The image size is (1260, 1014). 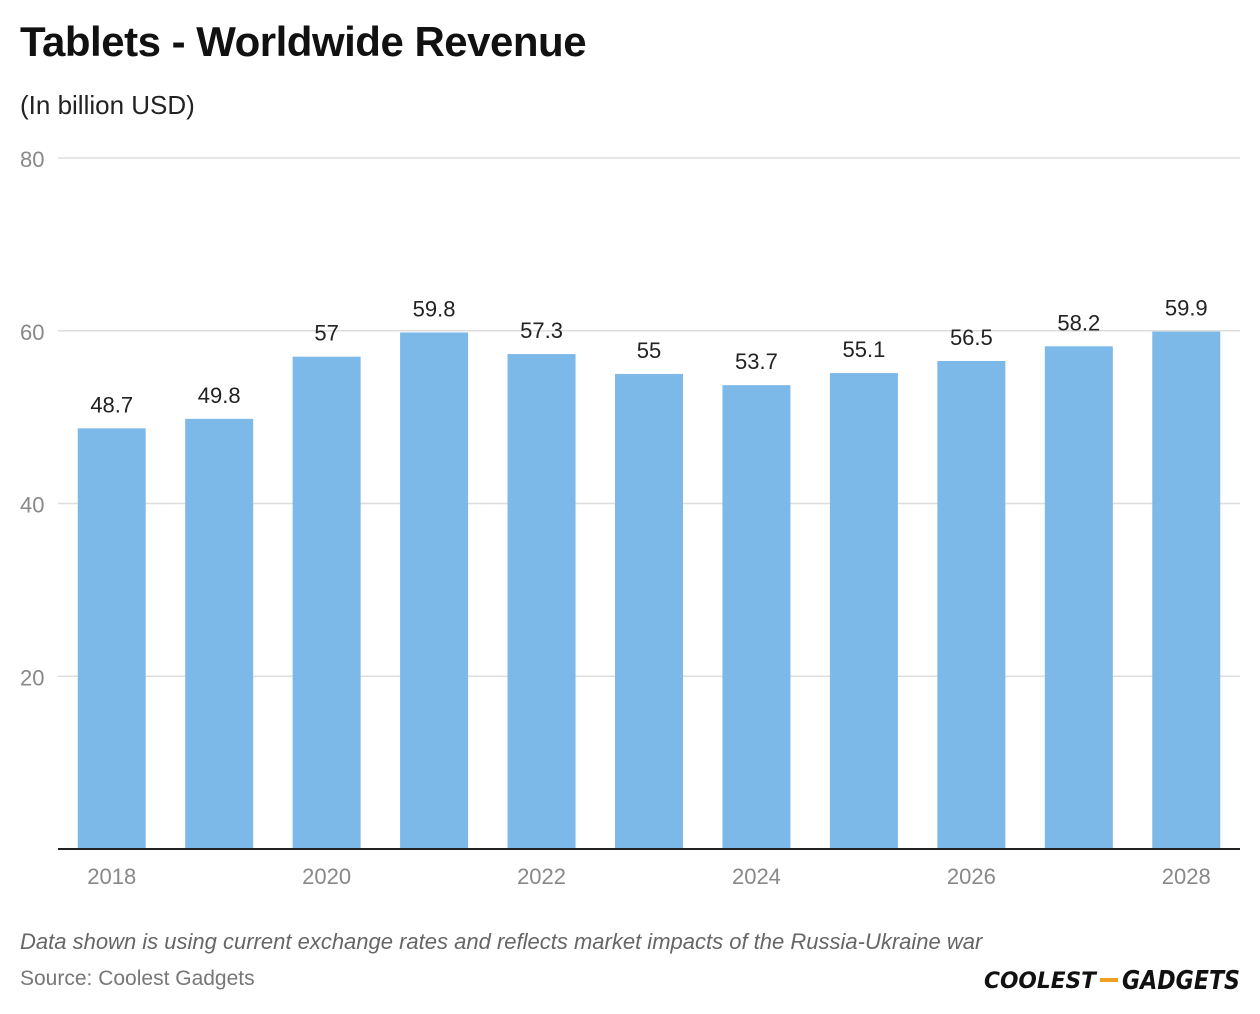 I want to click on y-tick-label: 40, so click(x=32, y=505).